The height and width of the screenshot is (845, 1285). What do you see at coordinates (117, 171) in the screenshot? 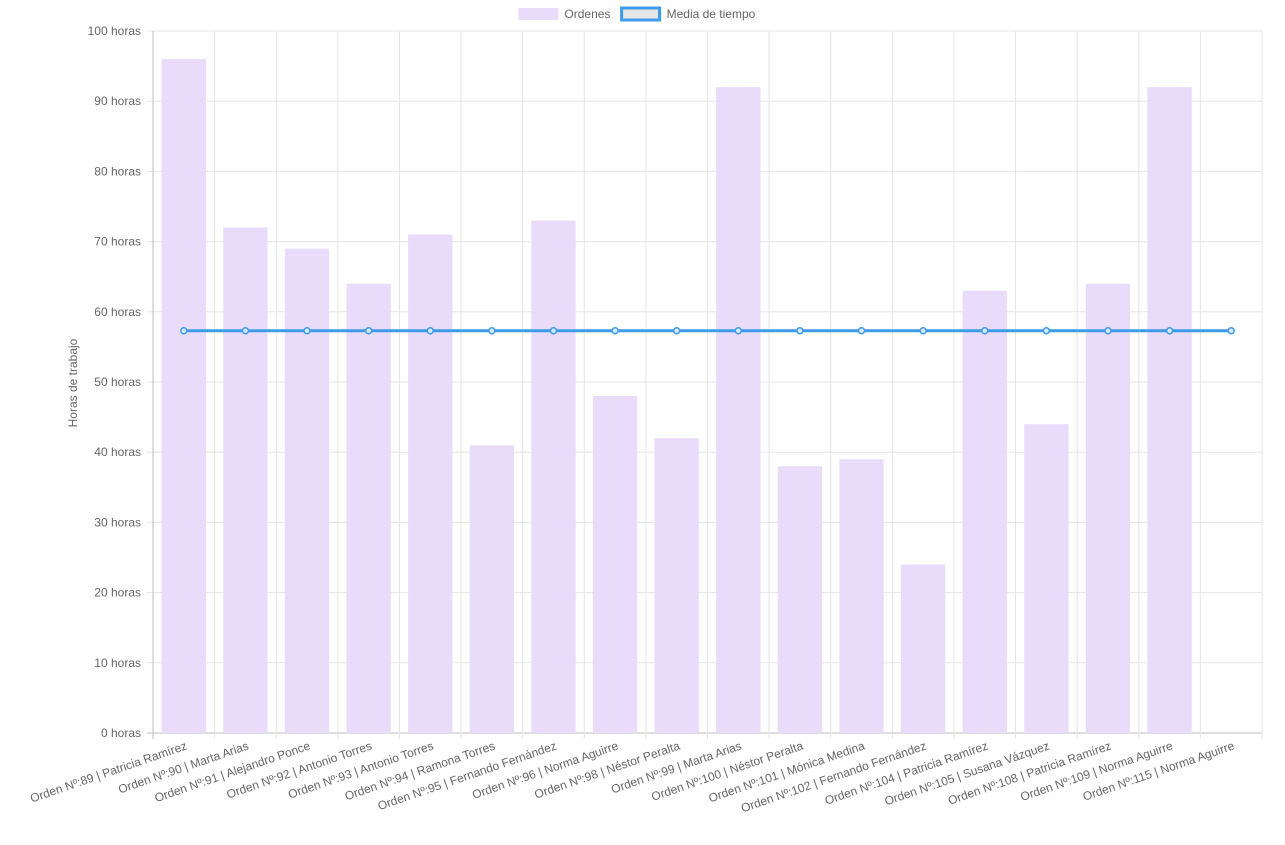
I see `y-tick-label: 80 horas` at bounding box center [117, 171].